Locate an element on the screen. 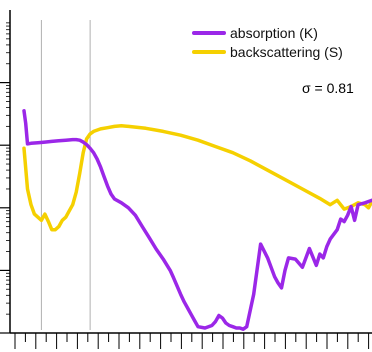 The height and width of the screenshot is (352, 372). legend-label-absorption: absorption (K) is located at coordinates (274, 33).